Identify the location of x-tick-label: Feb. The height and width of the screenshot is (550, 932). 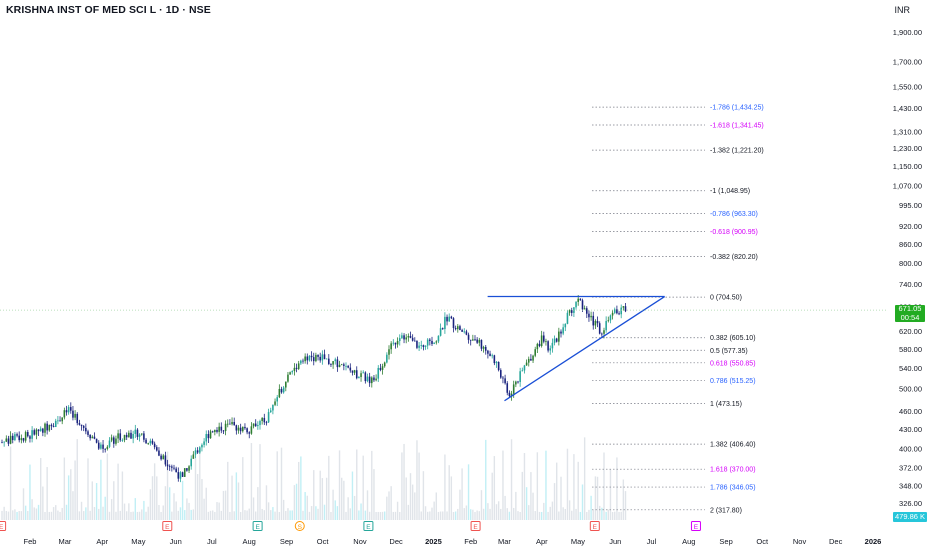
(470, 541).